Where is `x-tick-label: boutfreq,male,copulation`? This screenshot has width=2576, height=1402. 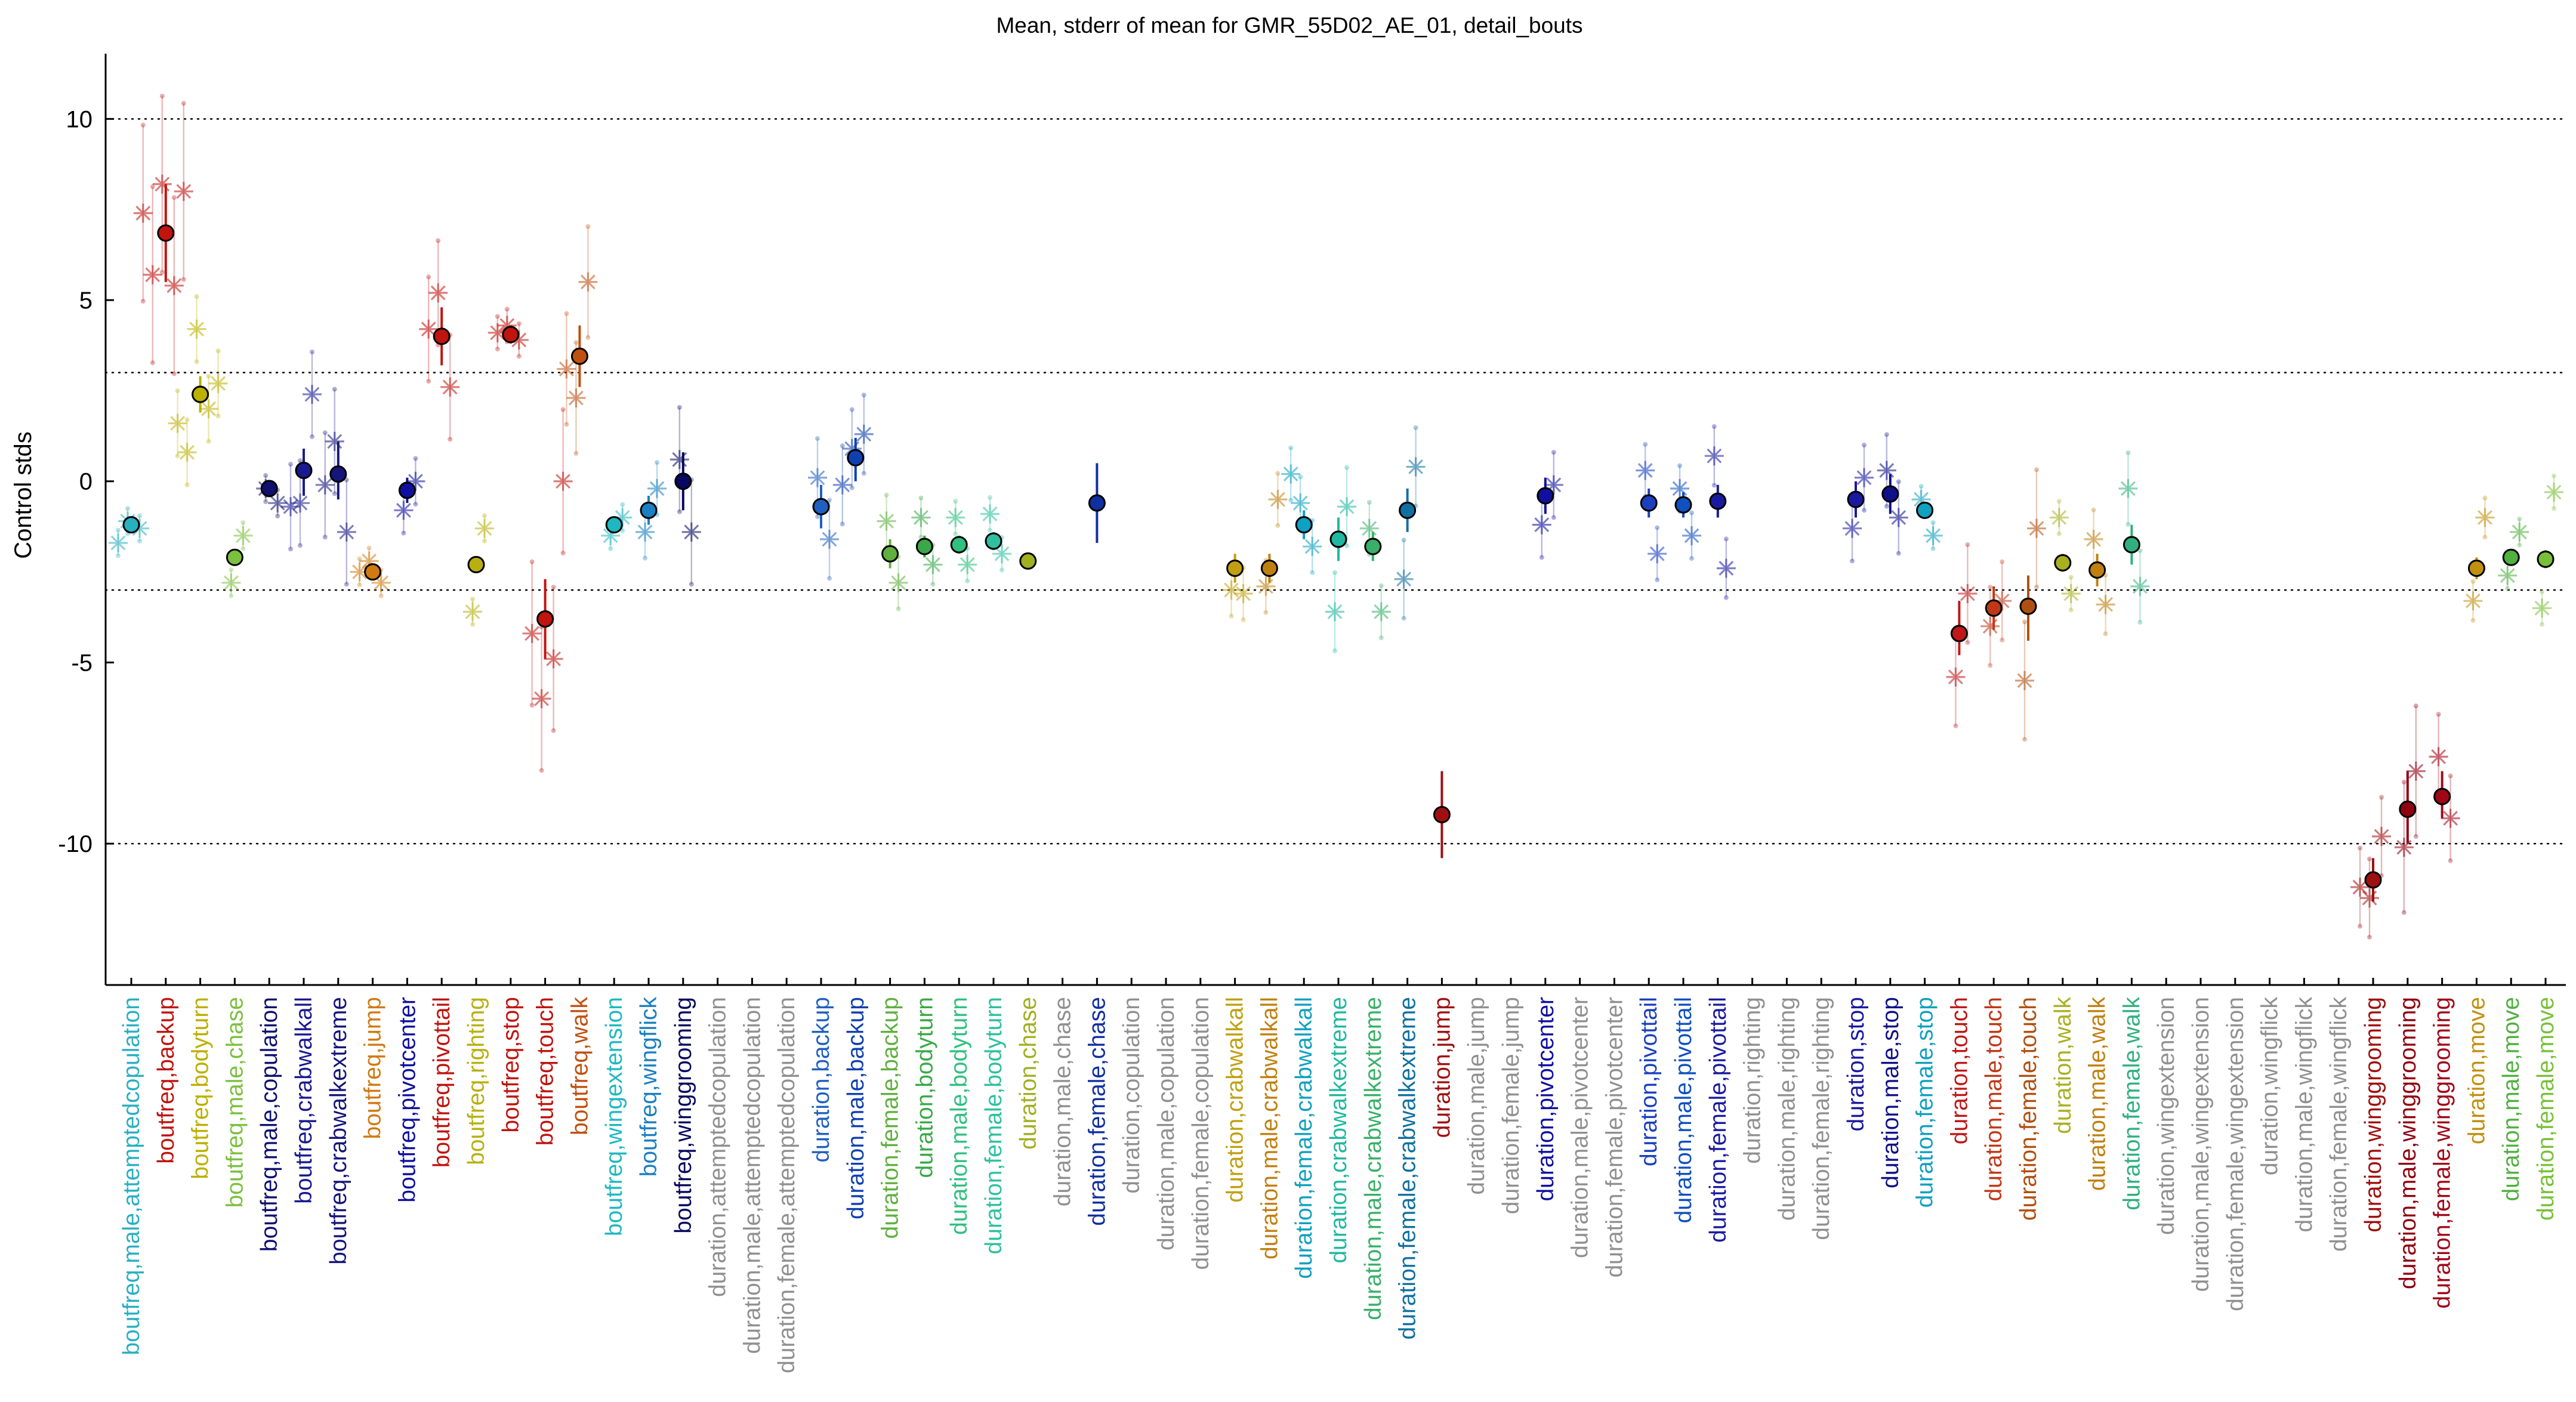 x-tick-label: boutfreq,male,copulation is located at coordinates (269, 1124).